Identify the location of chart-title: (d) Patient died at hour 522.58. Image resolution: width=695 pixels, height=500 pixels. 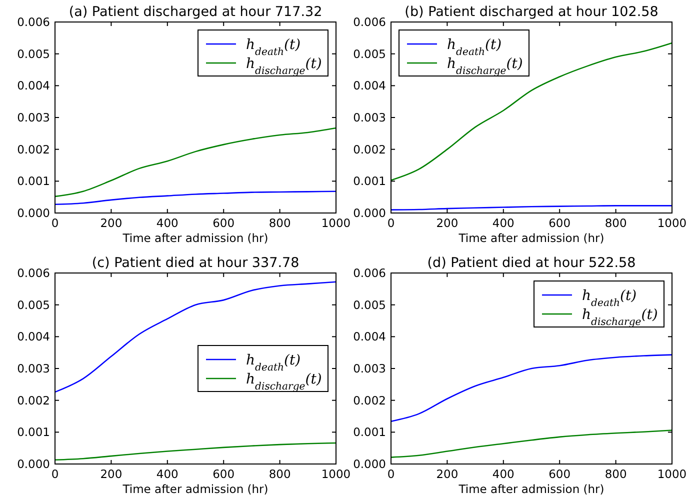
(531, 263).